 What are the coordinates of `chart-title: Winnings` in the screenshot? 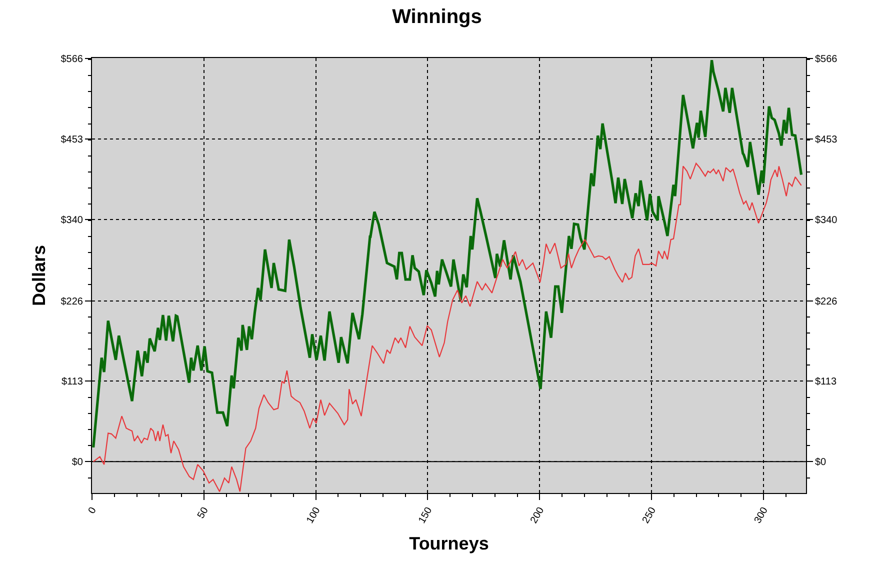 It's located at (437, 17).